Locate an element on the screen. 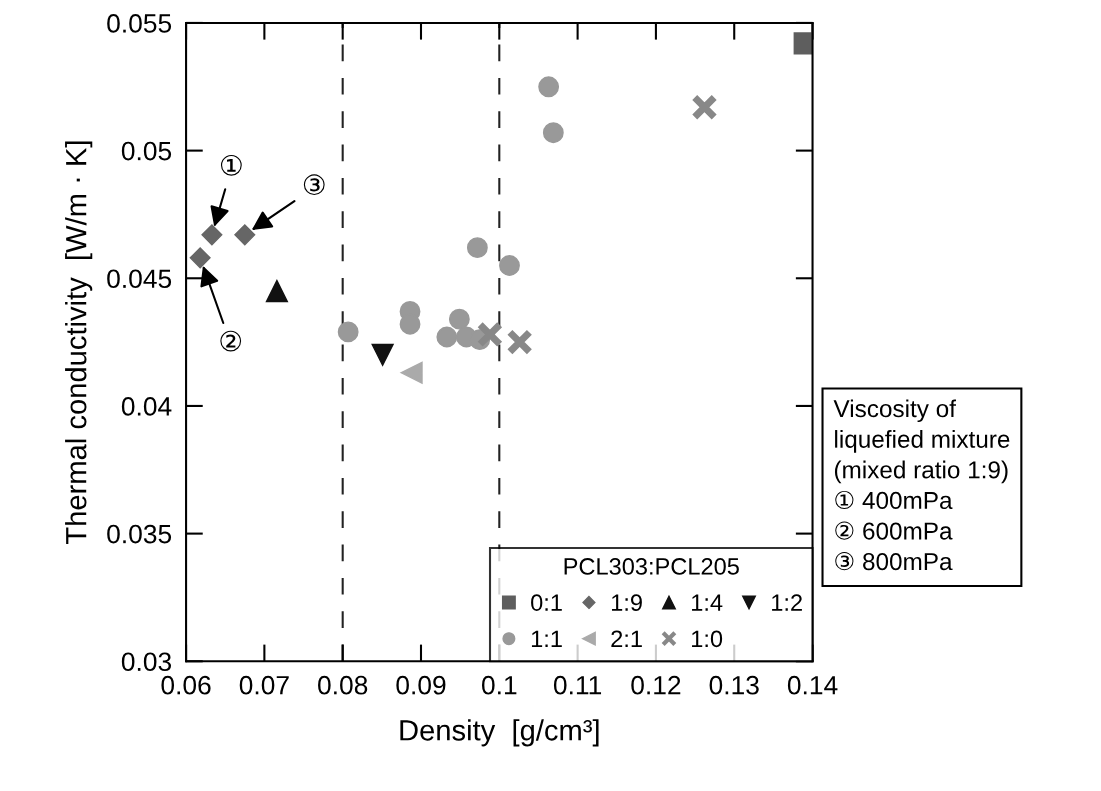 The image size is (1101, 791). text: Viscosity of liquefied mixture (mixed ratio 1:9) ① 400mPa ② 600mPa ③ 800mPa is located at coordinates (921, 485).